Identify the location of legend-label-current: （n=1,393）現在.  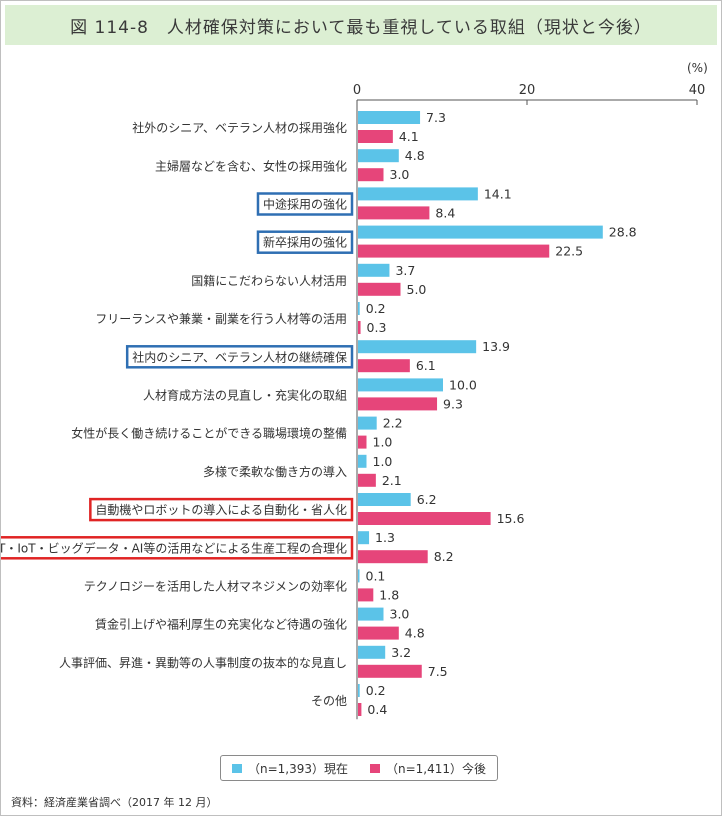
(297, 768).